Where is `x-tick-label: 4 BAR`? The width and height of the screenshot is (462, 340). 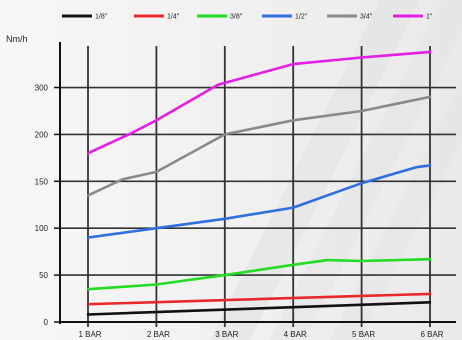 x-tick-label: 4 BAR is located at coordinates (295, 334).